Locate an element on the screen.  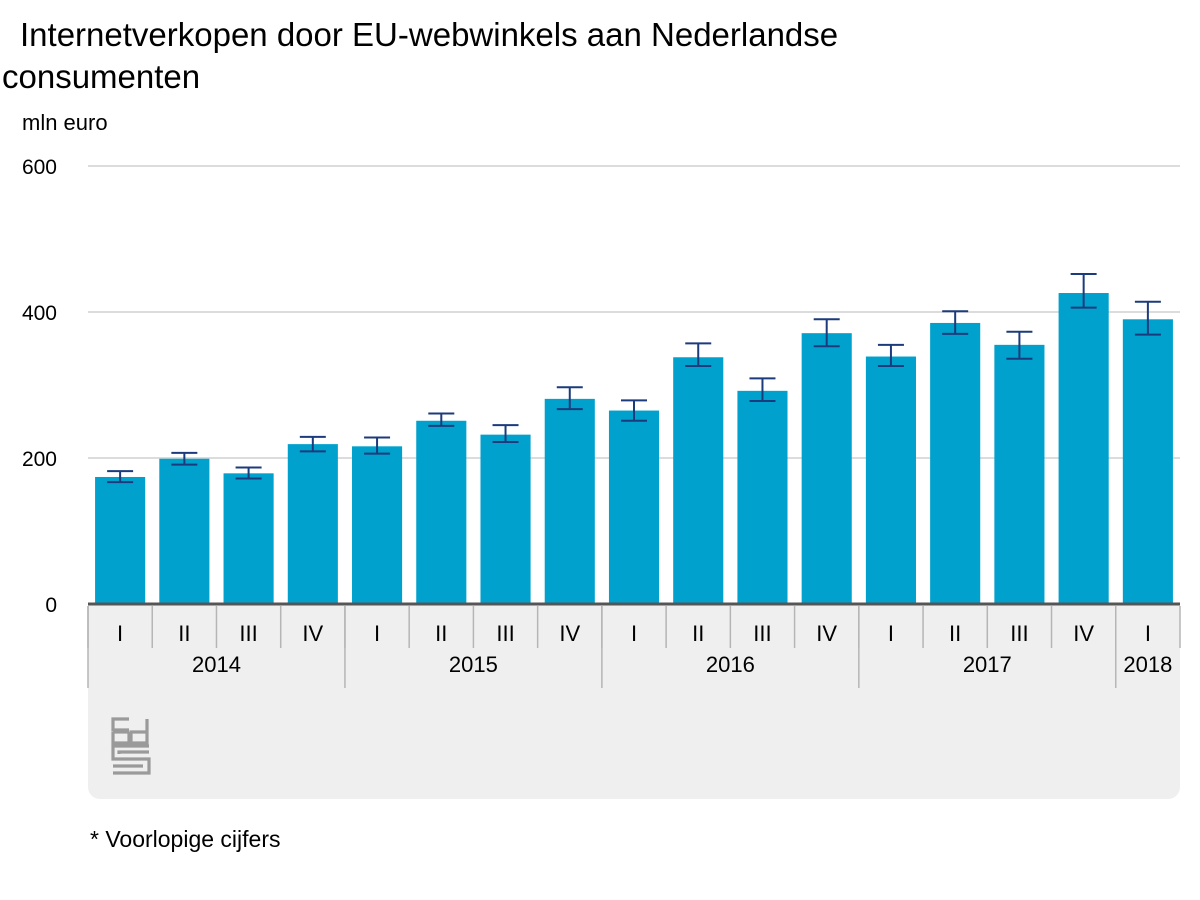
year-label: 2017 is located at coordinates (987, 664).